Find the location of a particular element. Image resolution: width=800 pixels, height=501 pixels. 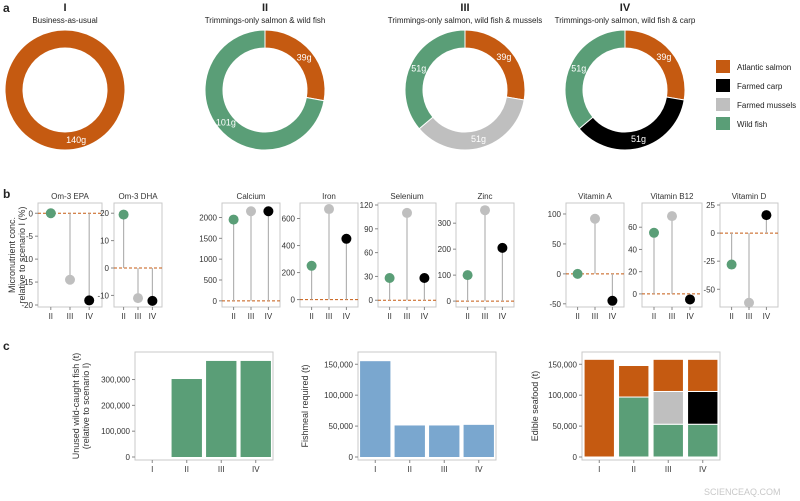

y-tick-label: 20 is located at coordinates (104, 213).